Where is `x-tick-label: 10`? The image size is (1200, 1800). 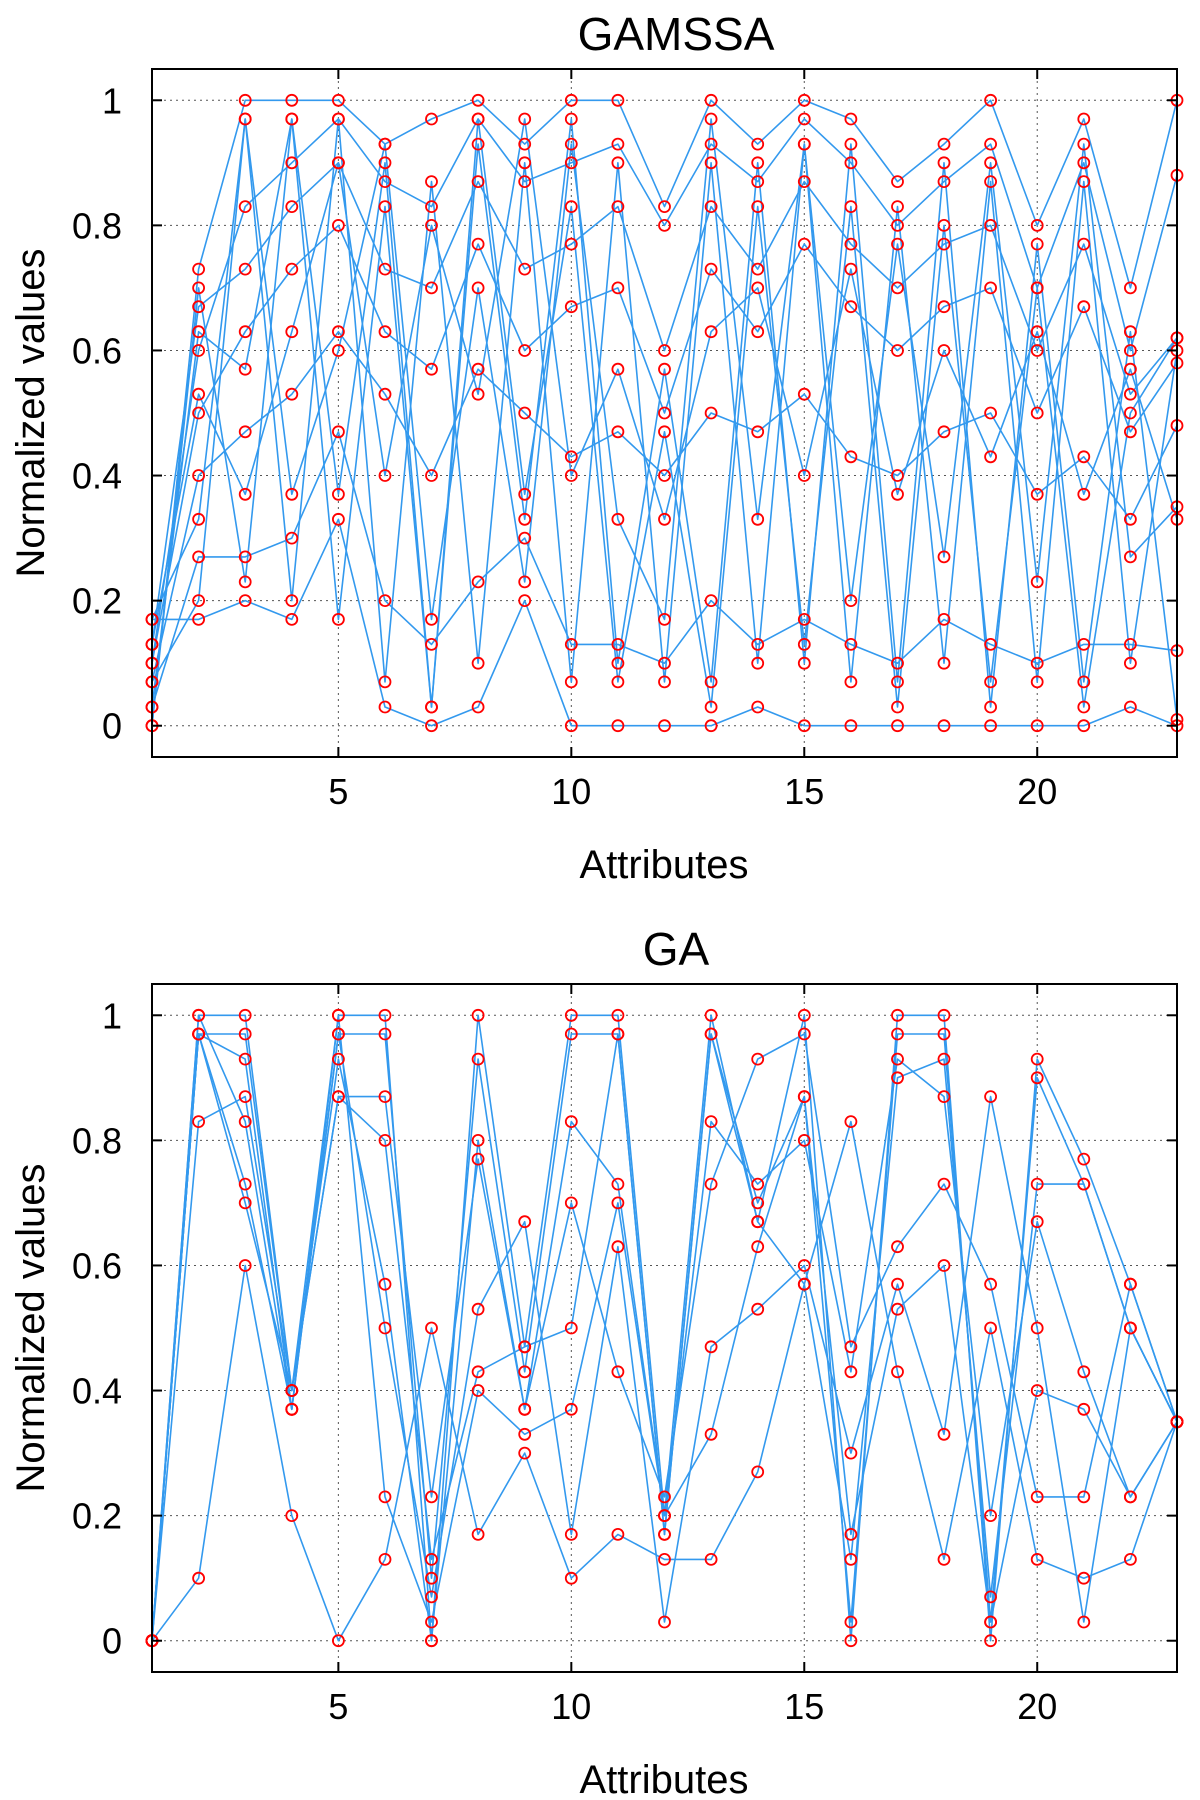 x-tick-label: 10 is located at coordinates (571, 791).